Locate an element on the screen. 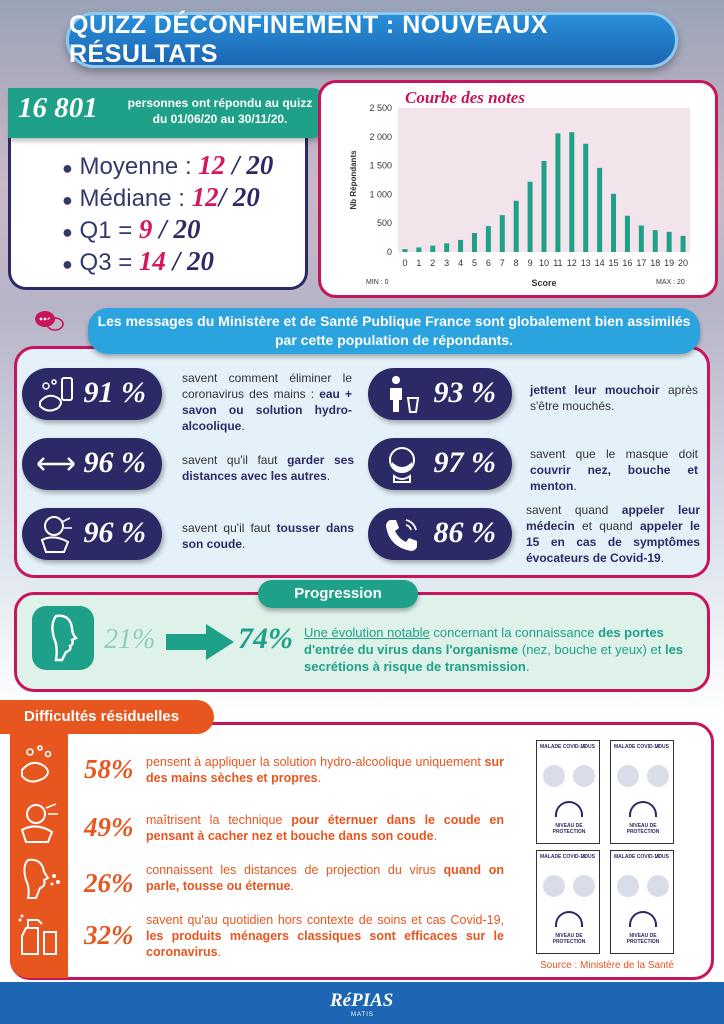 This screenshot has width=724, height=1024. chart-title: Courbe des notes is located at coordinates (465, 97).